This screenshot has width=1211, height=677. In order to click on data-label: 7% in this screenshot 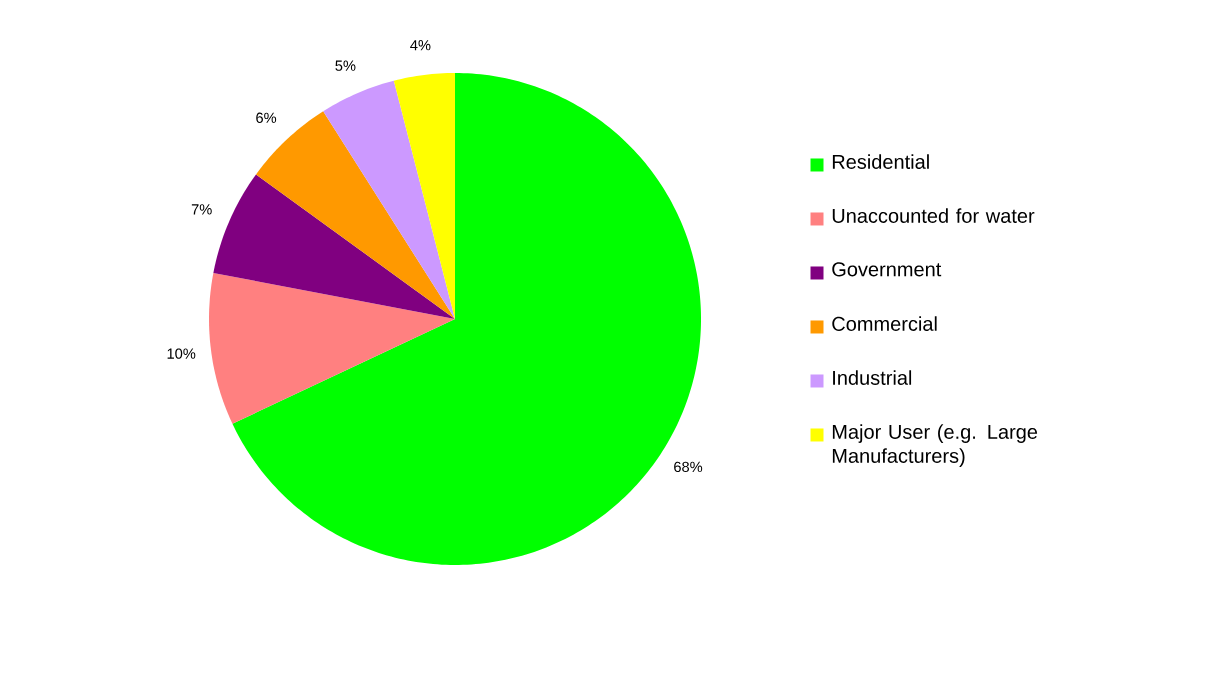, I will do `click(201, 209)`.